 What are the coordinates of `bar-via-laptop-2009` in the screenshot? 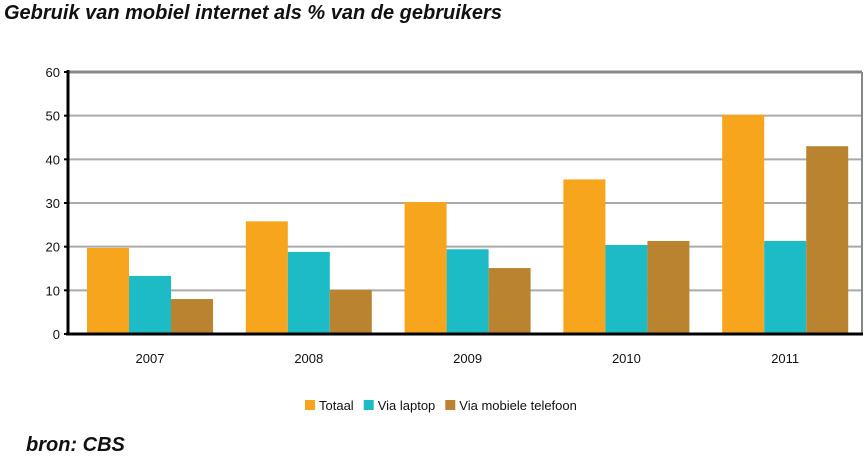 It's located at (467, 291).